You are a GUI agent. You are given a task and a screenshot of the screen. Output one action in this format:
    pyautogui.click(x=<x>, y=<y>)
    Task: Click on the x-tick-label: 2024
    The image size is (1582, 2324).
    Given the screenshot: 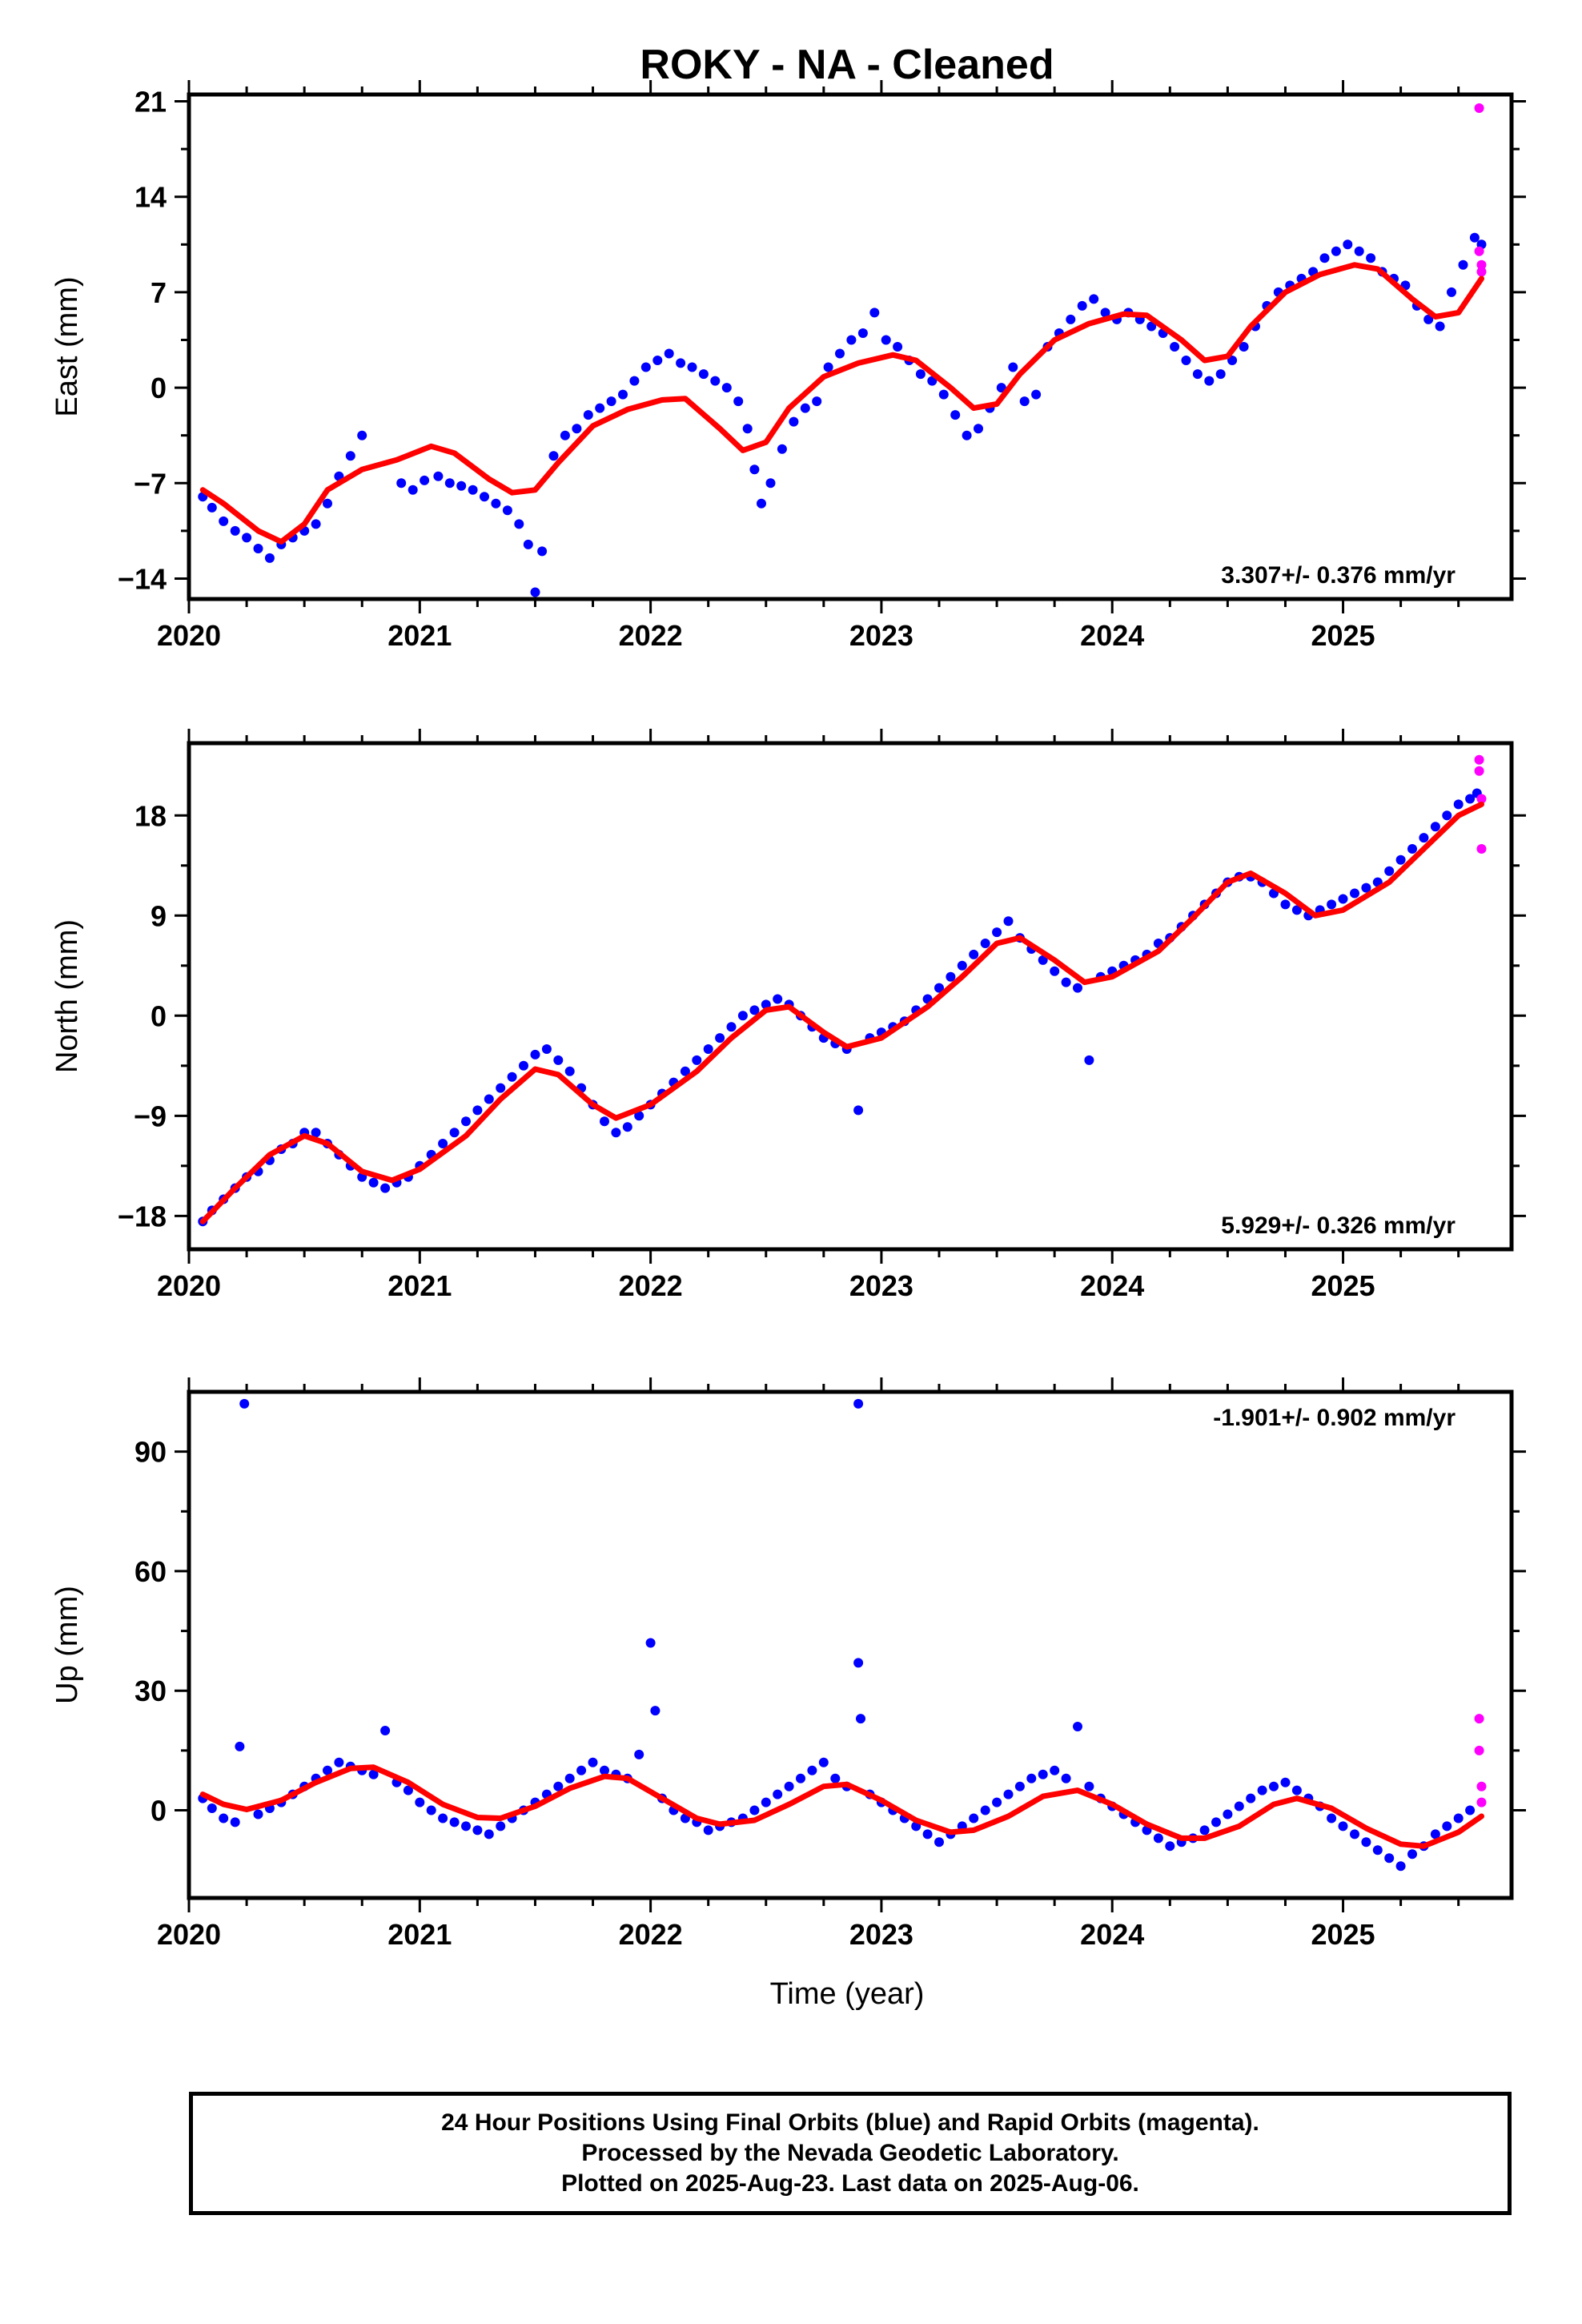 What is the action you would take?
    pyautogui.click(x=1112, y=1285)
    